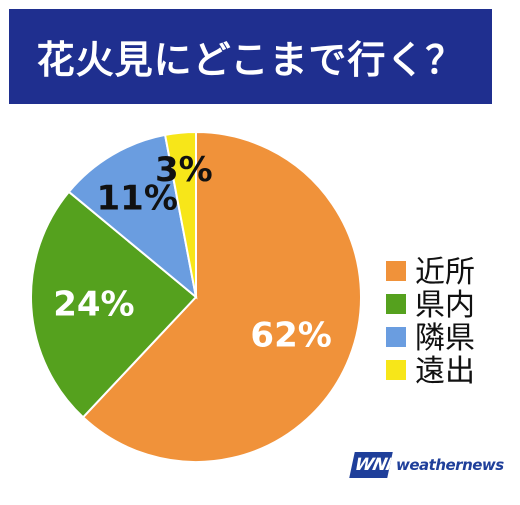 Image resolution: width=520 pixels, height=505 pixels. Describe the element at coordinates (445, 305) in the screenshot. I see `legend-label: 県内` at that location.